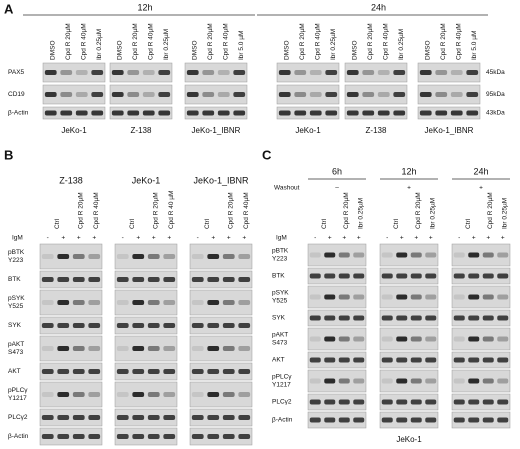 This screenshot has height=449, width=520. I want to click on size-label: 95kDa, so click(495, 94).